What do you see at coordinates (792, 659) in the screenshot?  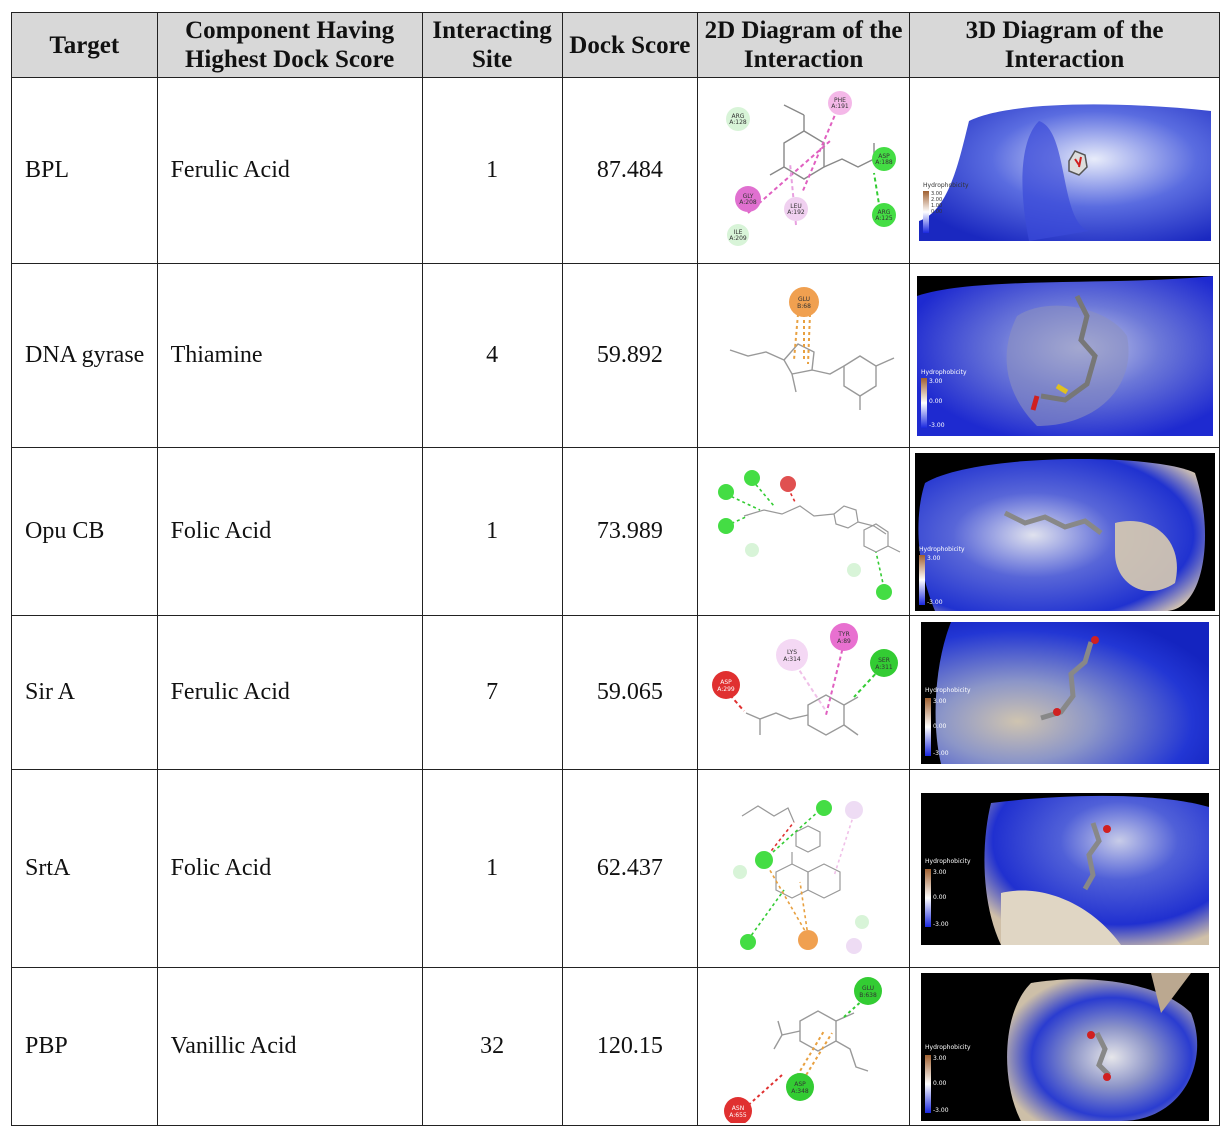 I see `svg-text: A:314` at bounding box center [792, 659].